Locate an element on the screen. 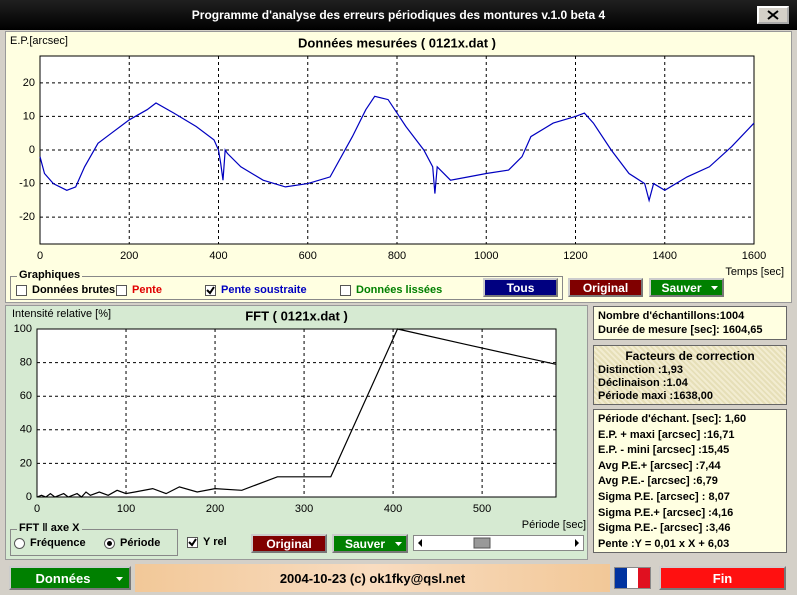  group-label: Graphiques is located at coordinates (50, 275).